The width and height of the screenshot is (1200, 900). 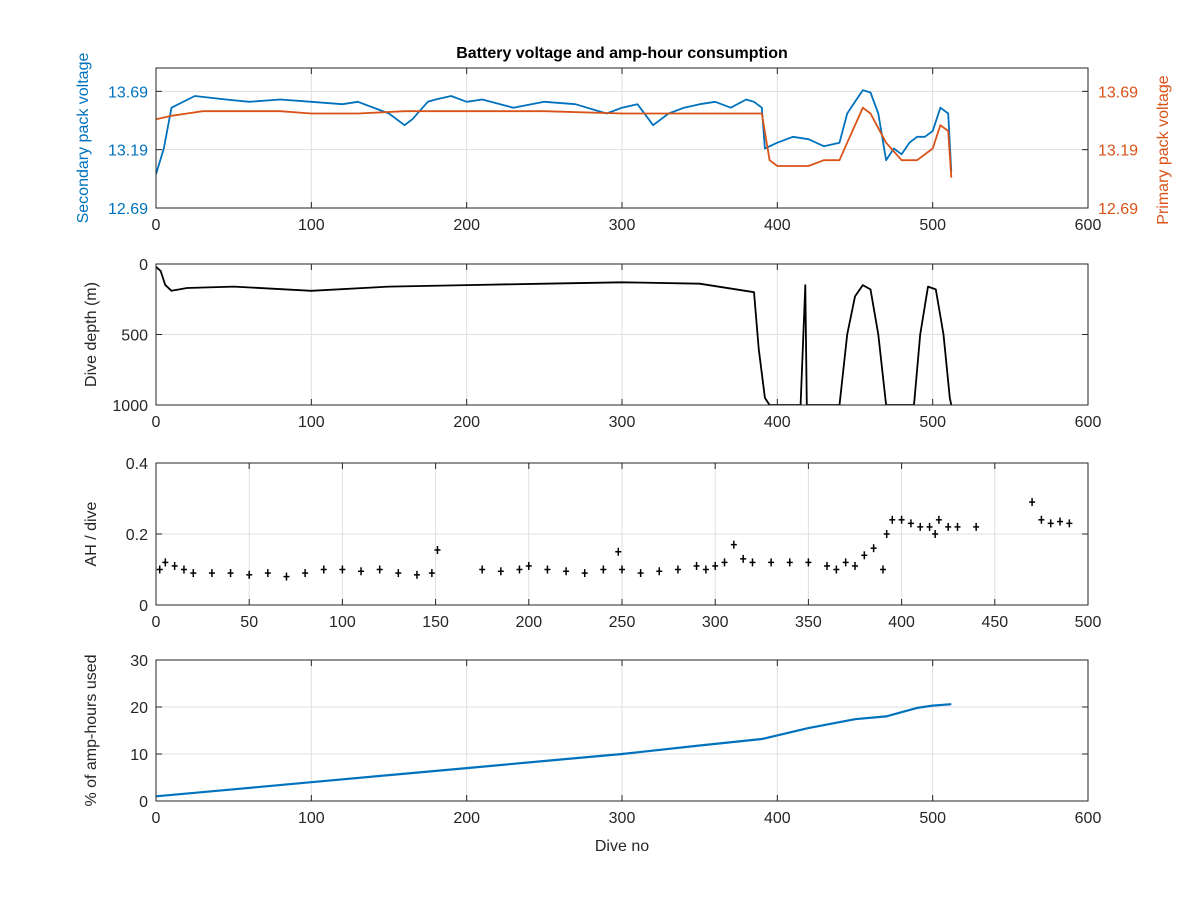 What do you see at coordinates (128, 209) in the screenshot?
I see `y-tick-label: 12.69` at bounding box center [128, 209].